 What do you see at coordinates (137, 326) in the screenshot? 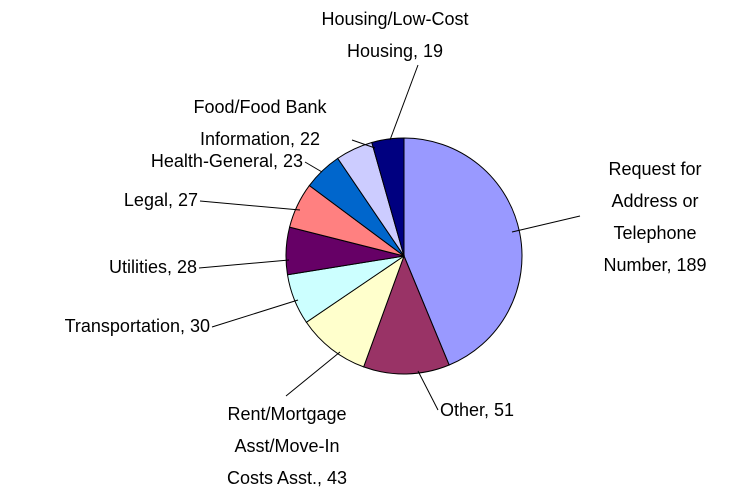
I see `data-label: Transportation, 30` at bounding box center [137, 326].